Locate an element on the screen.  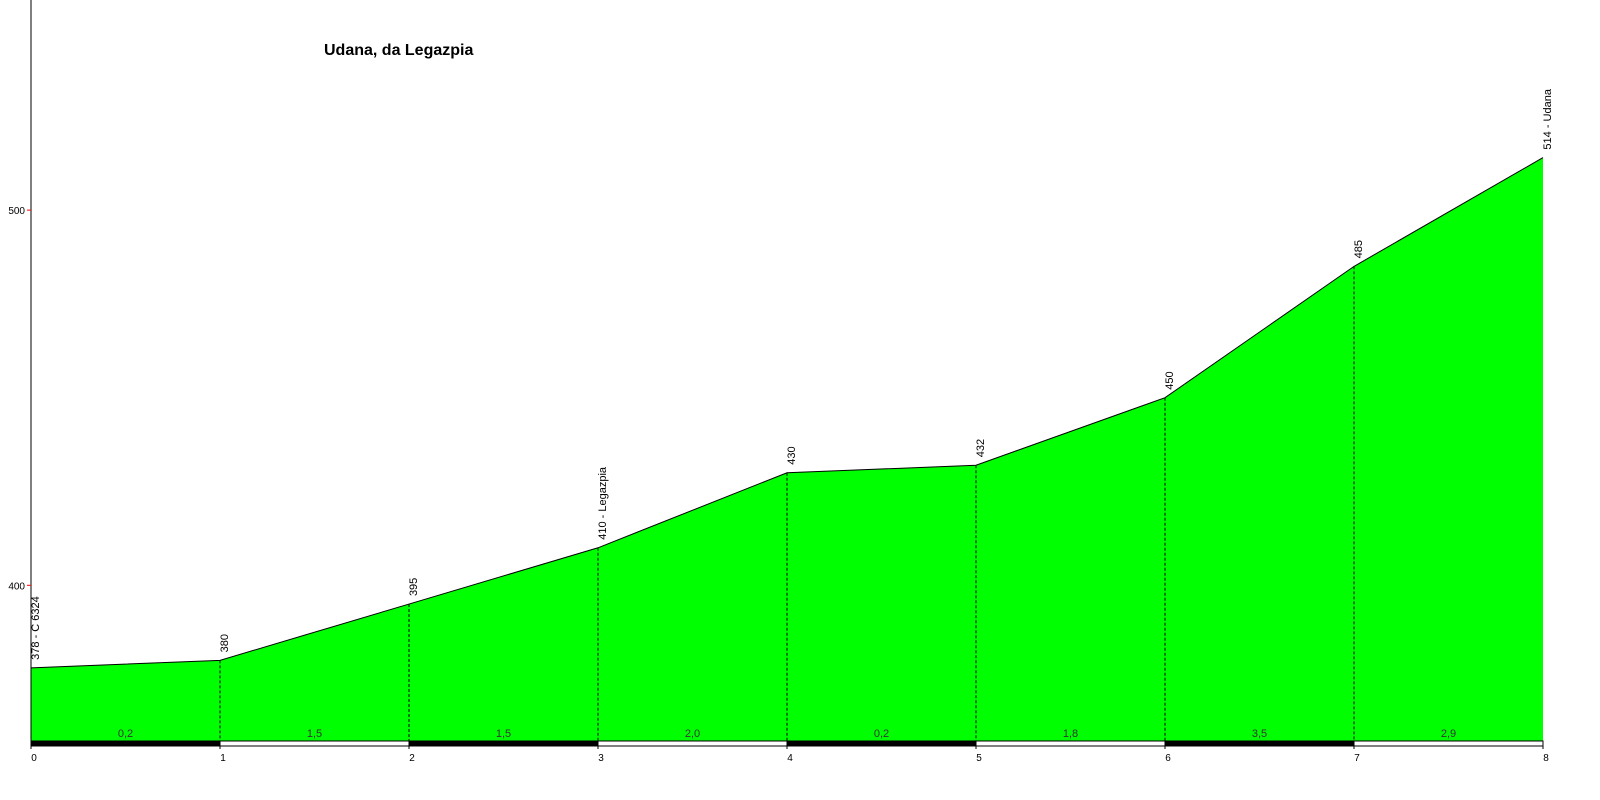
point-label: 410 - Legazpia is located at coordinates (603, 503).